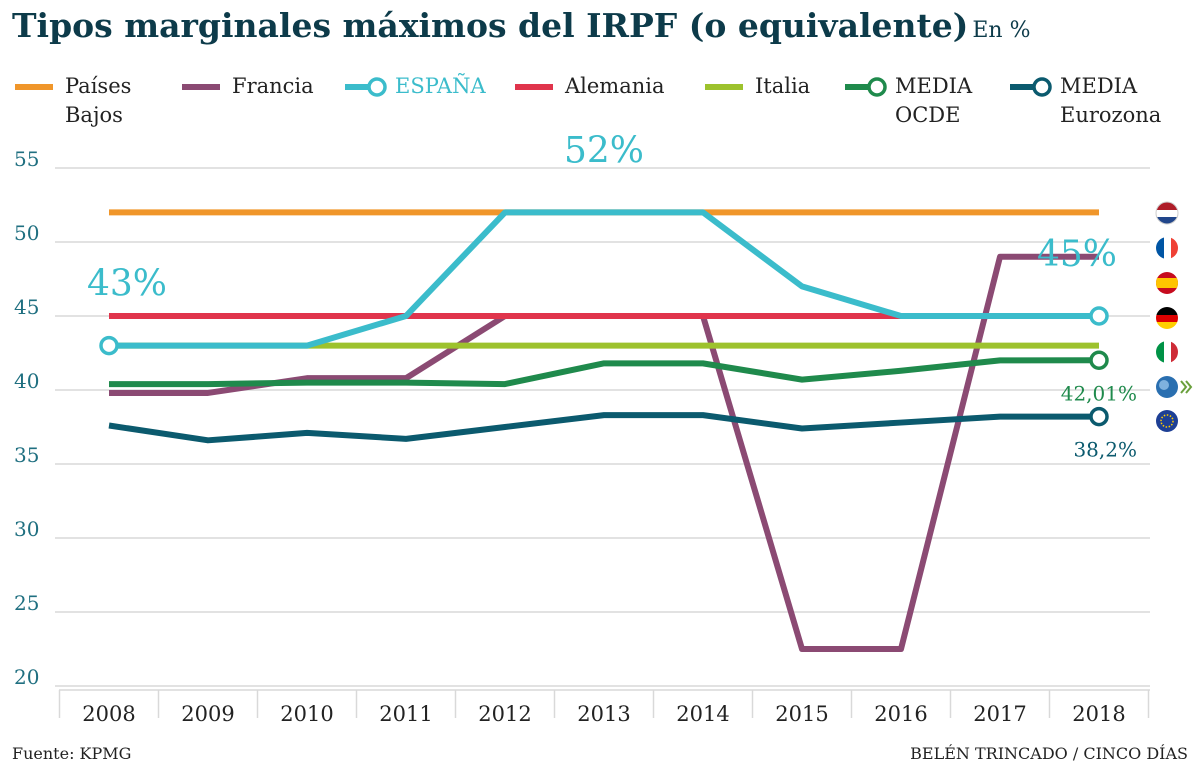 This screenshot has width=1200, height=774. I want to click on y-tick-label: 25, so click(26, 603).